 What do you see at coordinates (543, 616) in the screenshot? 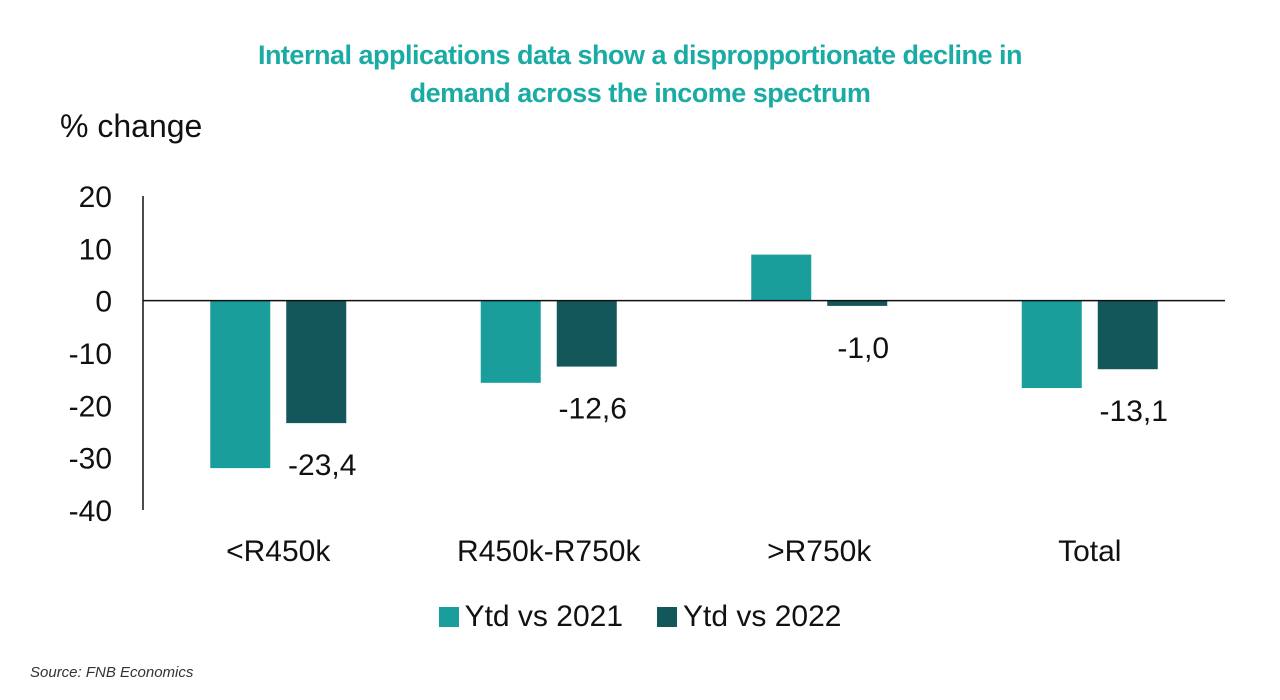
I see `legend-label-series-1: Ytd vs 2021` at bounding box center [543, 616].